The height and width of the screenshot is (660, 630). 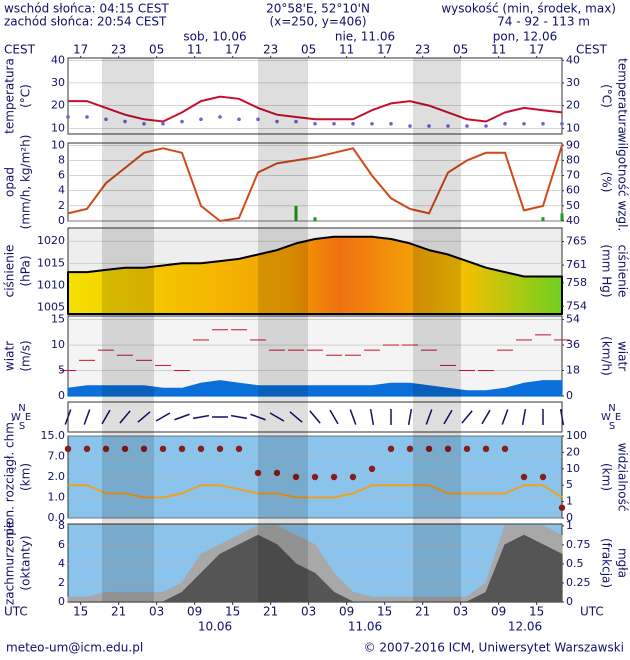 I want to click on compass-label: S, so click(x=612, y=426).